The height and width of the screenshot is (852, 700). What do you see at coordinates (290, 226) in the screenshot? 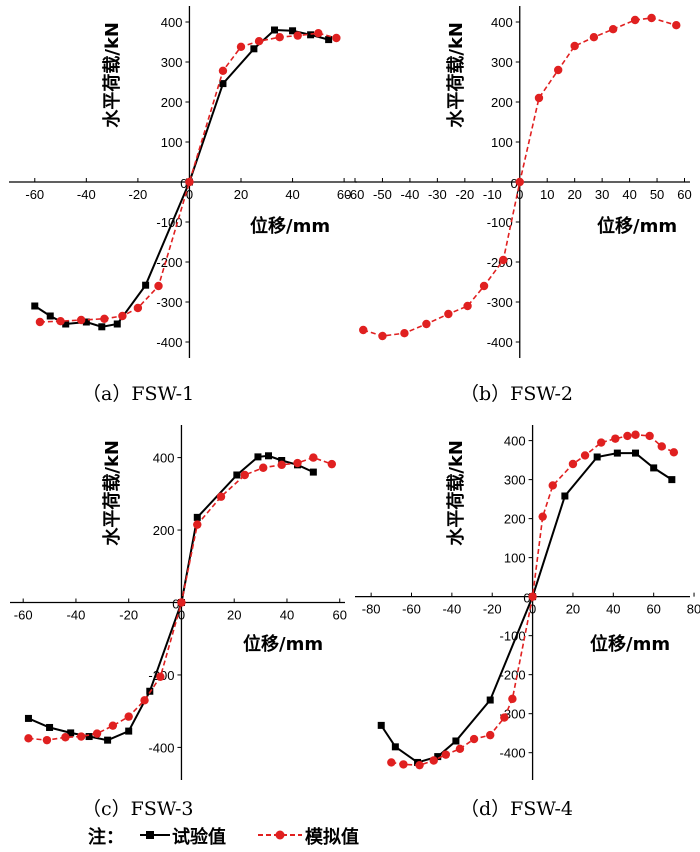
I see `x-axis-title-a: 位移/mm` at bounding box center [290, 226].